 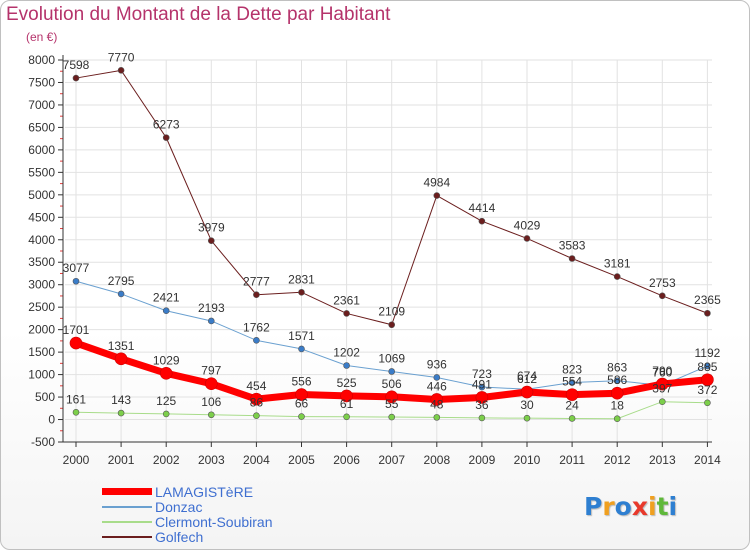 I want to click on x-tick-label: 2010, so click(x=527, y=460).